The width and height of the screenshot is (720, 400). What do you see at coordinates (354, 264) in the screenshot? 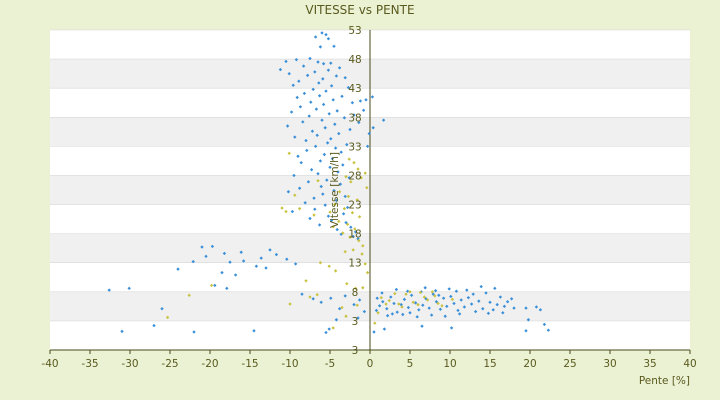
I see `y-tick-label: 13` at bounding box center [354, 264].